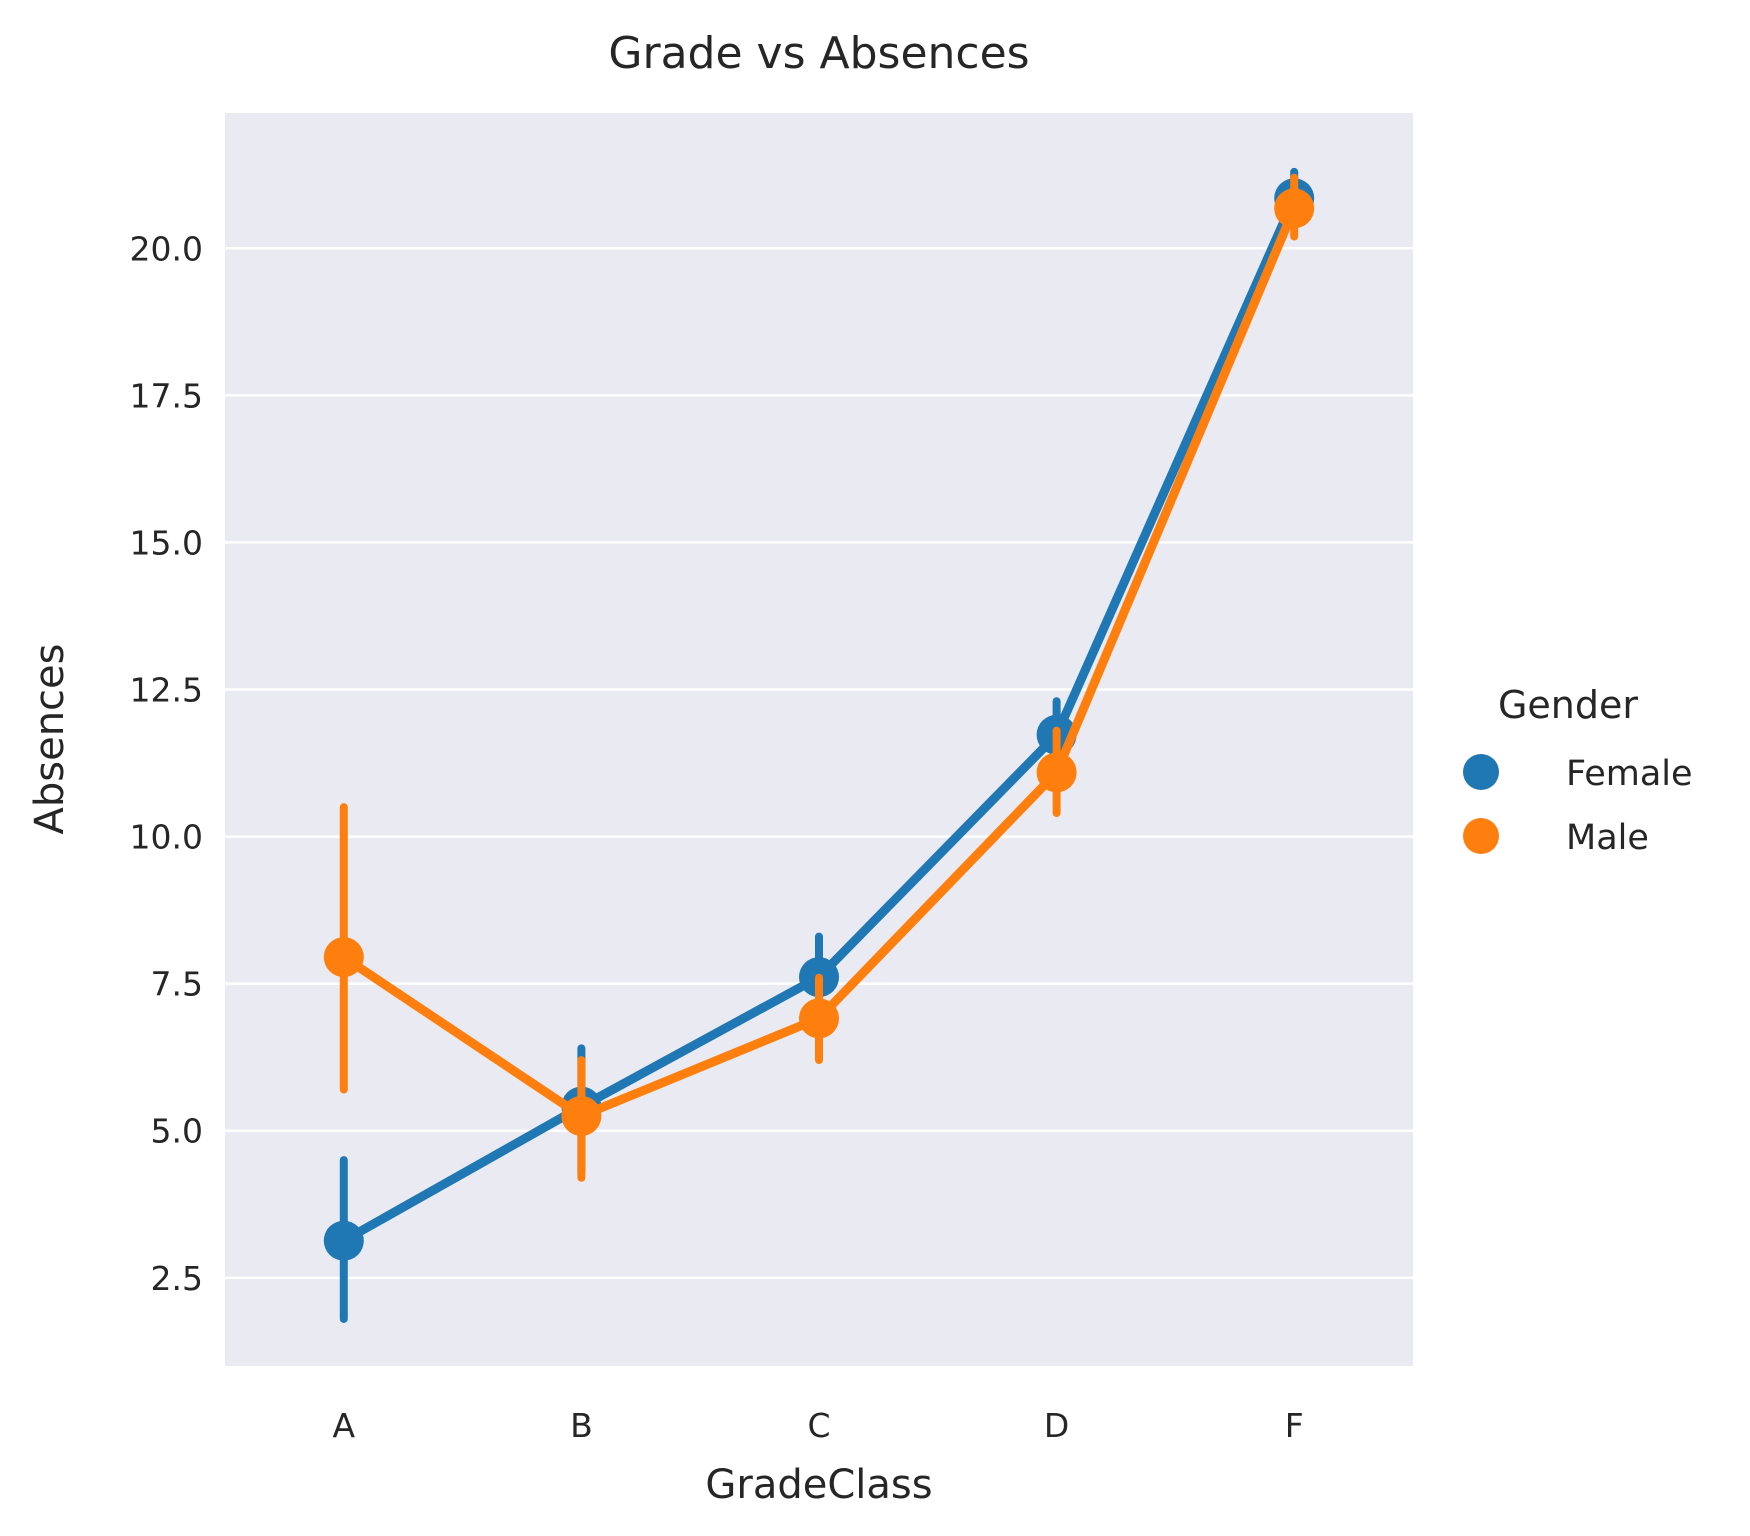 Image resolution: width=1750 pixels, height=1536 pixels. I want to click on legend-label-female: Female, so click(1629, 774).